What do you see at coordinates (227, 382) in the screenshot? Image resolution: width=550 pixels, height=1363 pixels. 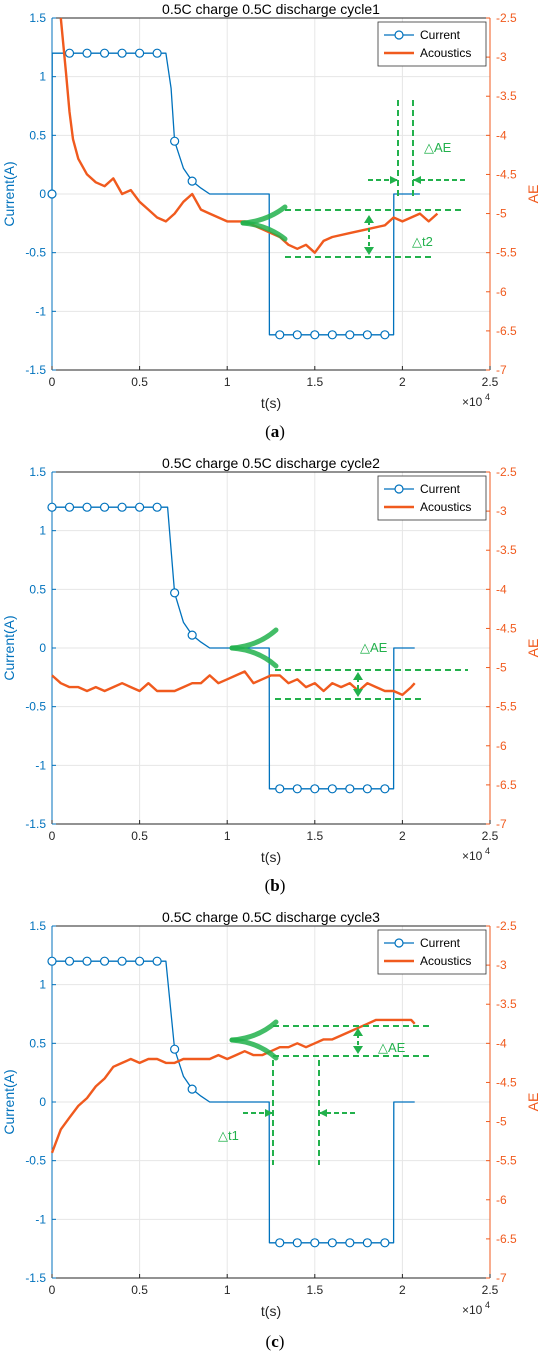 I see `x-tick-label: 1` at bounding box center [227, 382].